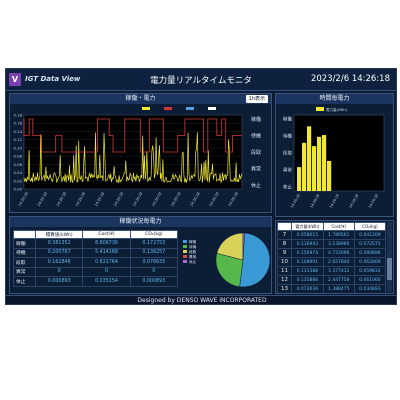 The width and height of the screenshot is (400, 400). What do you see at coordinates (284, 280) in the screenshot?
I see `hour-row-label: 12` at bounding box center [284, 280].